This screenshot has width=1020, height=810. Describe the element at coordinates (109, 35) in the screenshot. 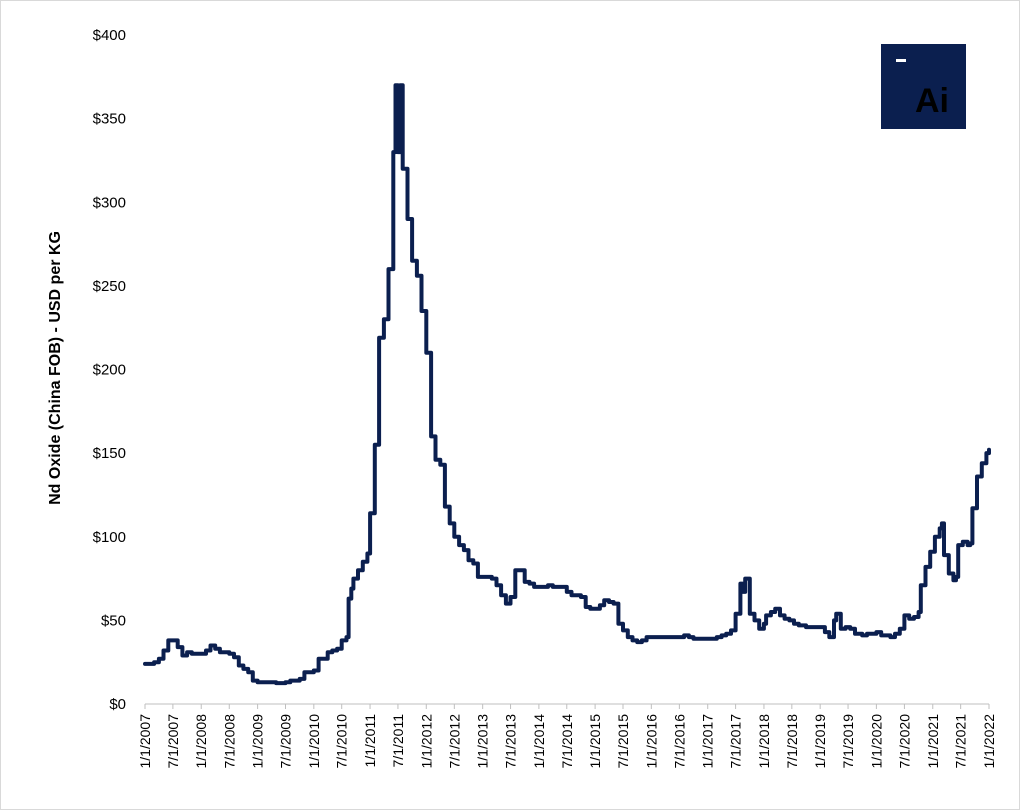

I see `y-tick-label: $400` at that location.